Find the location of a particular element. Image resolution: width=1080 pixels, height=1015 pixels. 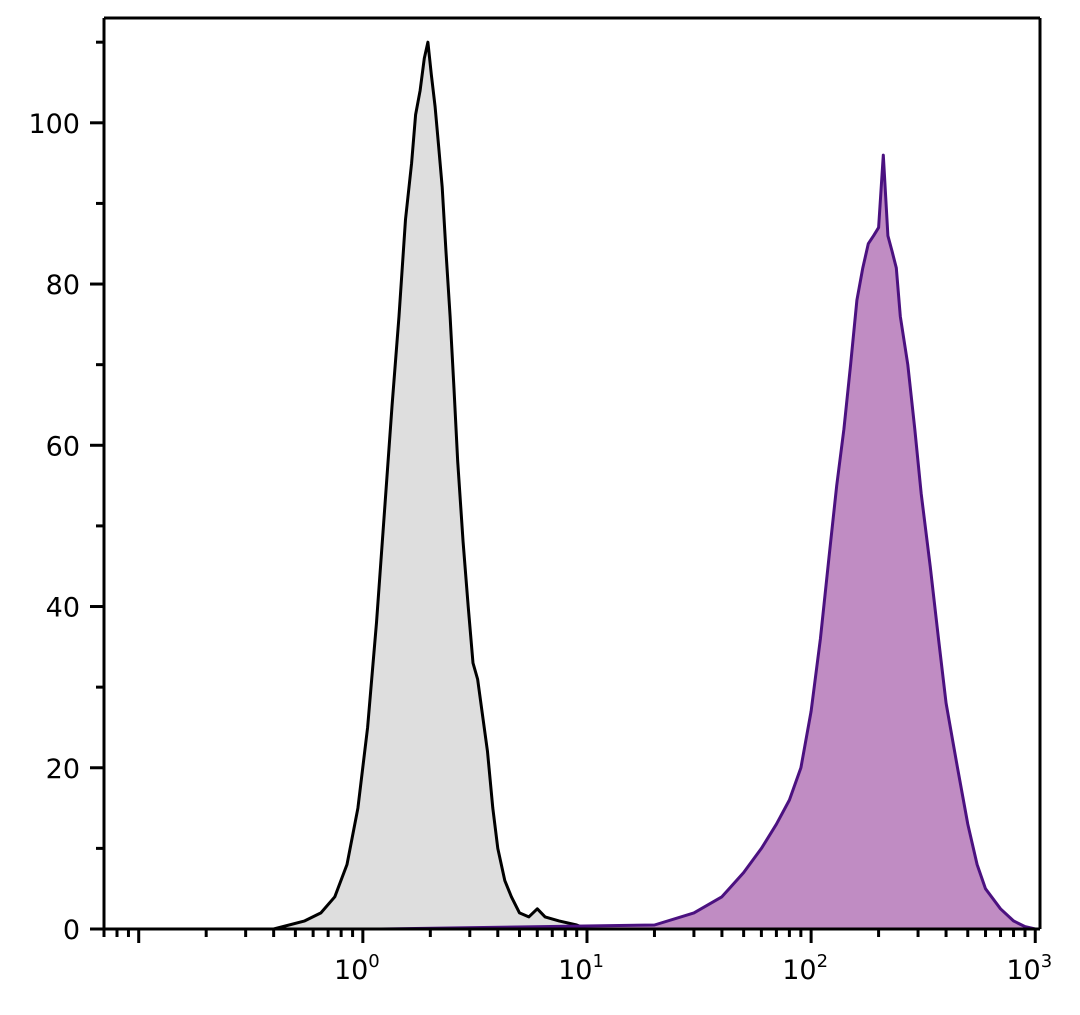

y-tick-label: 100 is located at coordinates (54, 124).